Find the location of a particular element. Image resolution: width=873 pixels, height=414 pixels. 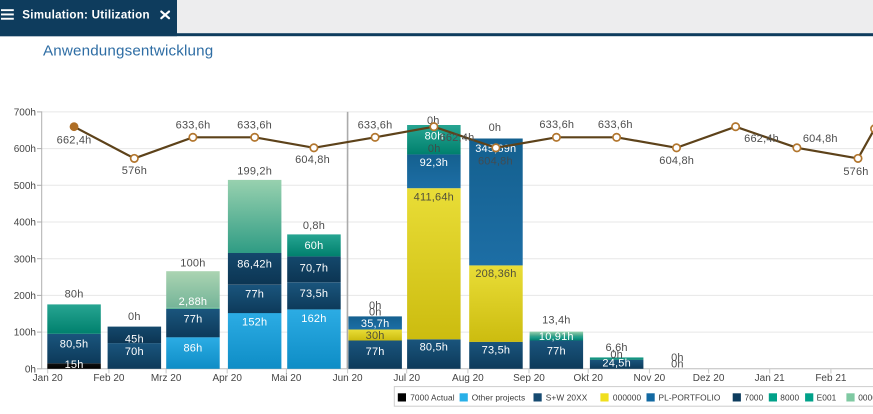

svg-text: 7000 Actual is located at coordinates (432, 397).